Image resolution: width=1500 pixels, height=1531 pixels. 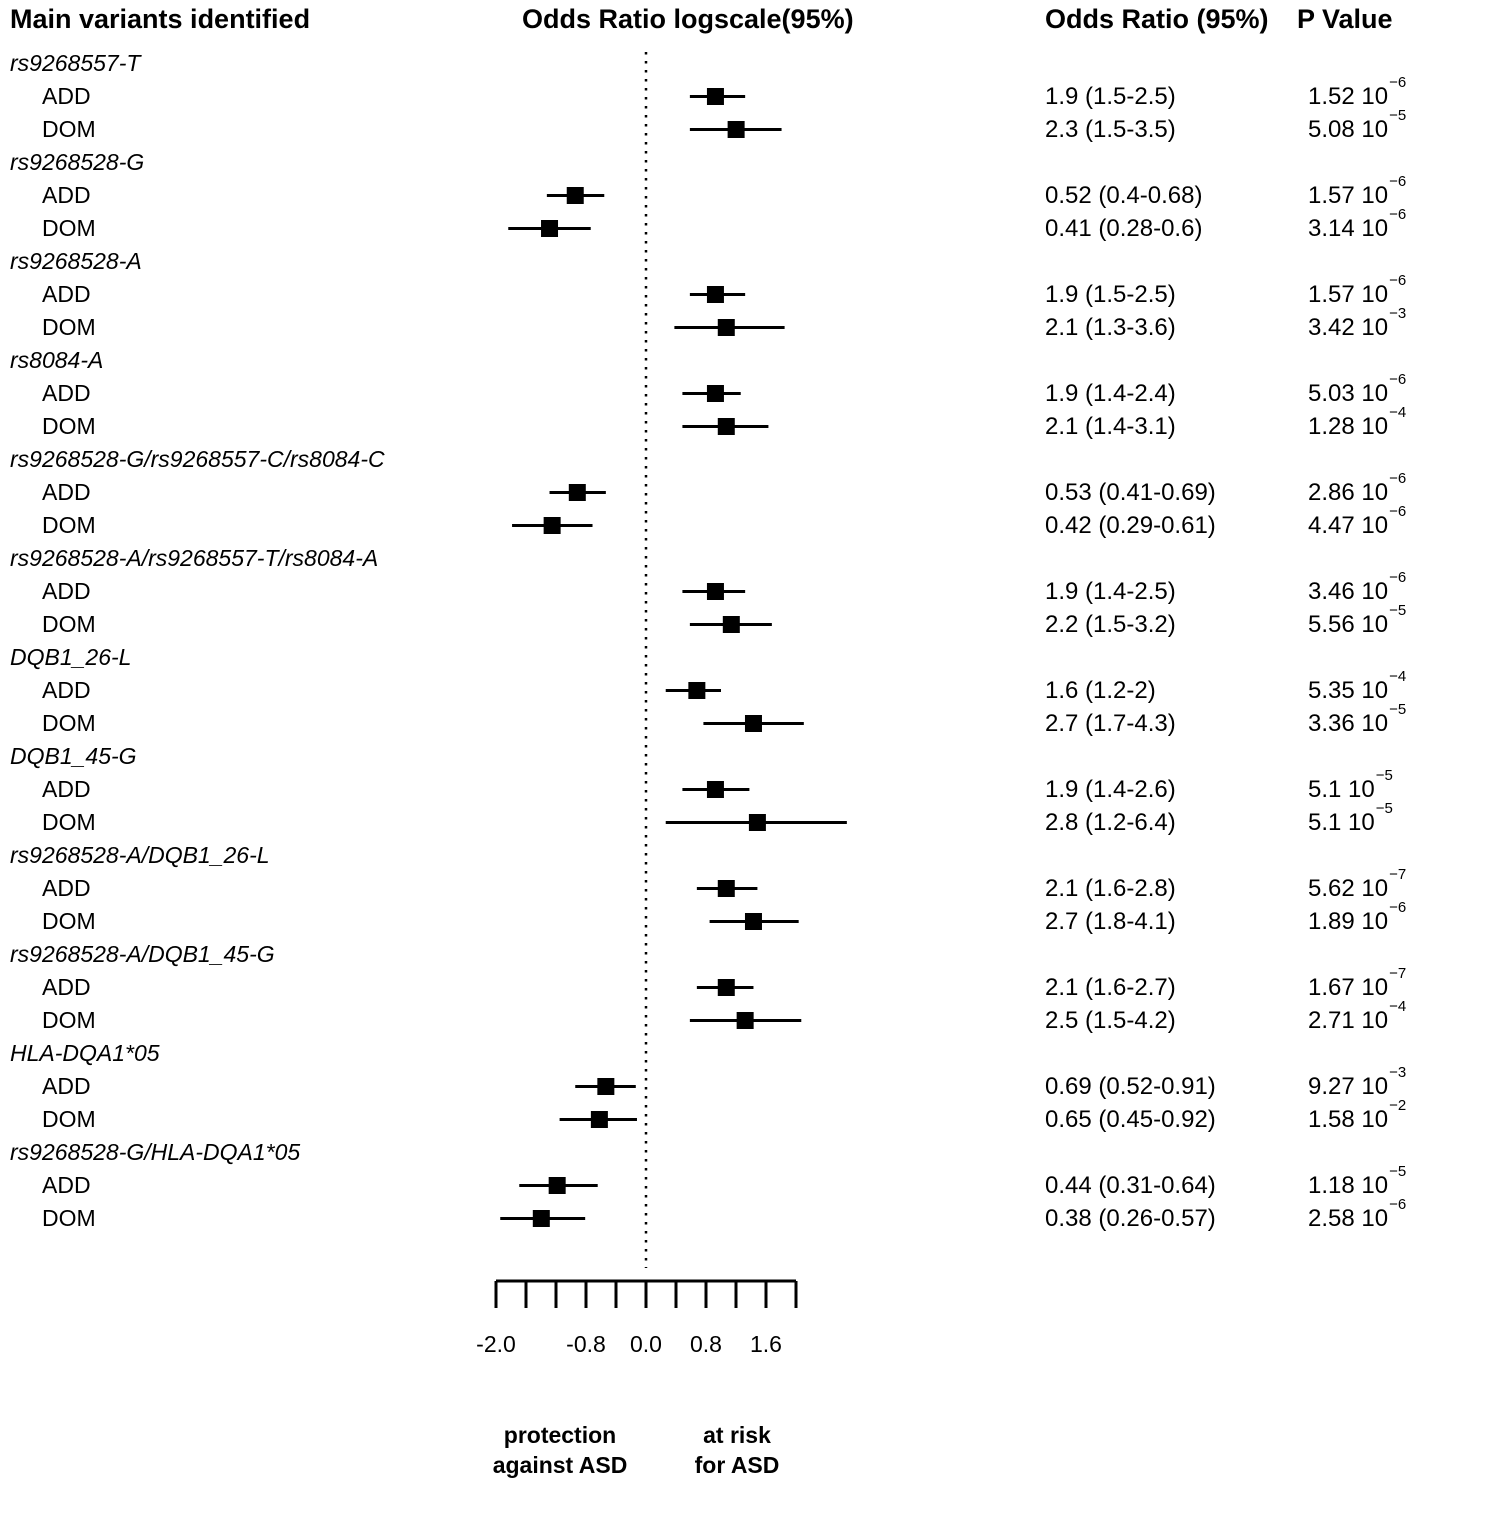 I want to click on p-value-exponent: −4, so click(x=1398, y=412).